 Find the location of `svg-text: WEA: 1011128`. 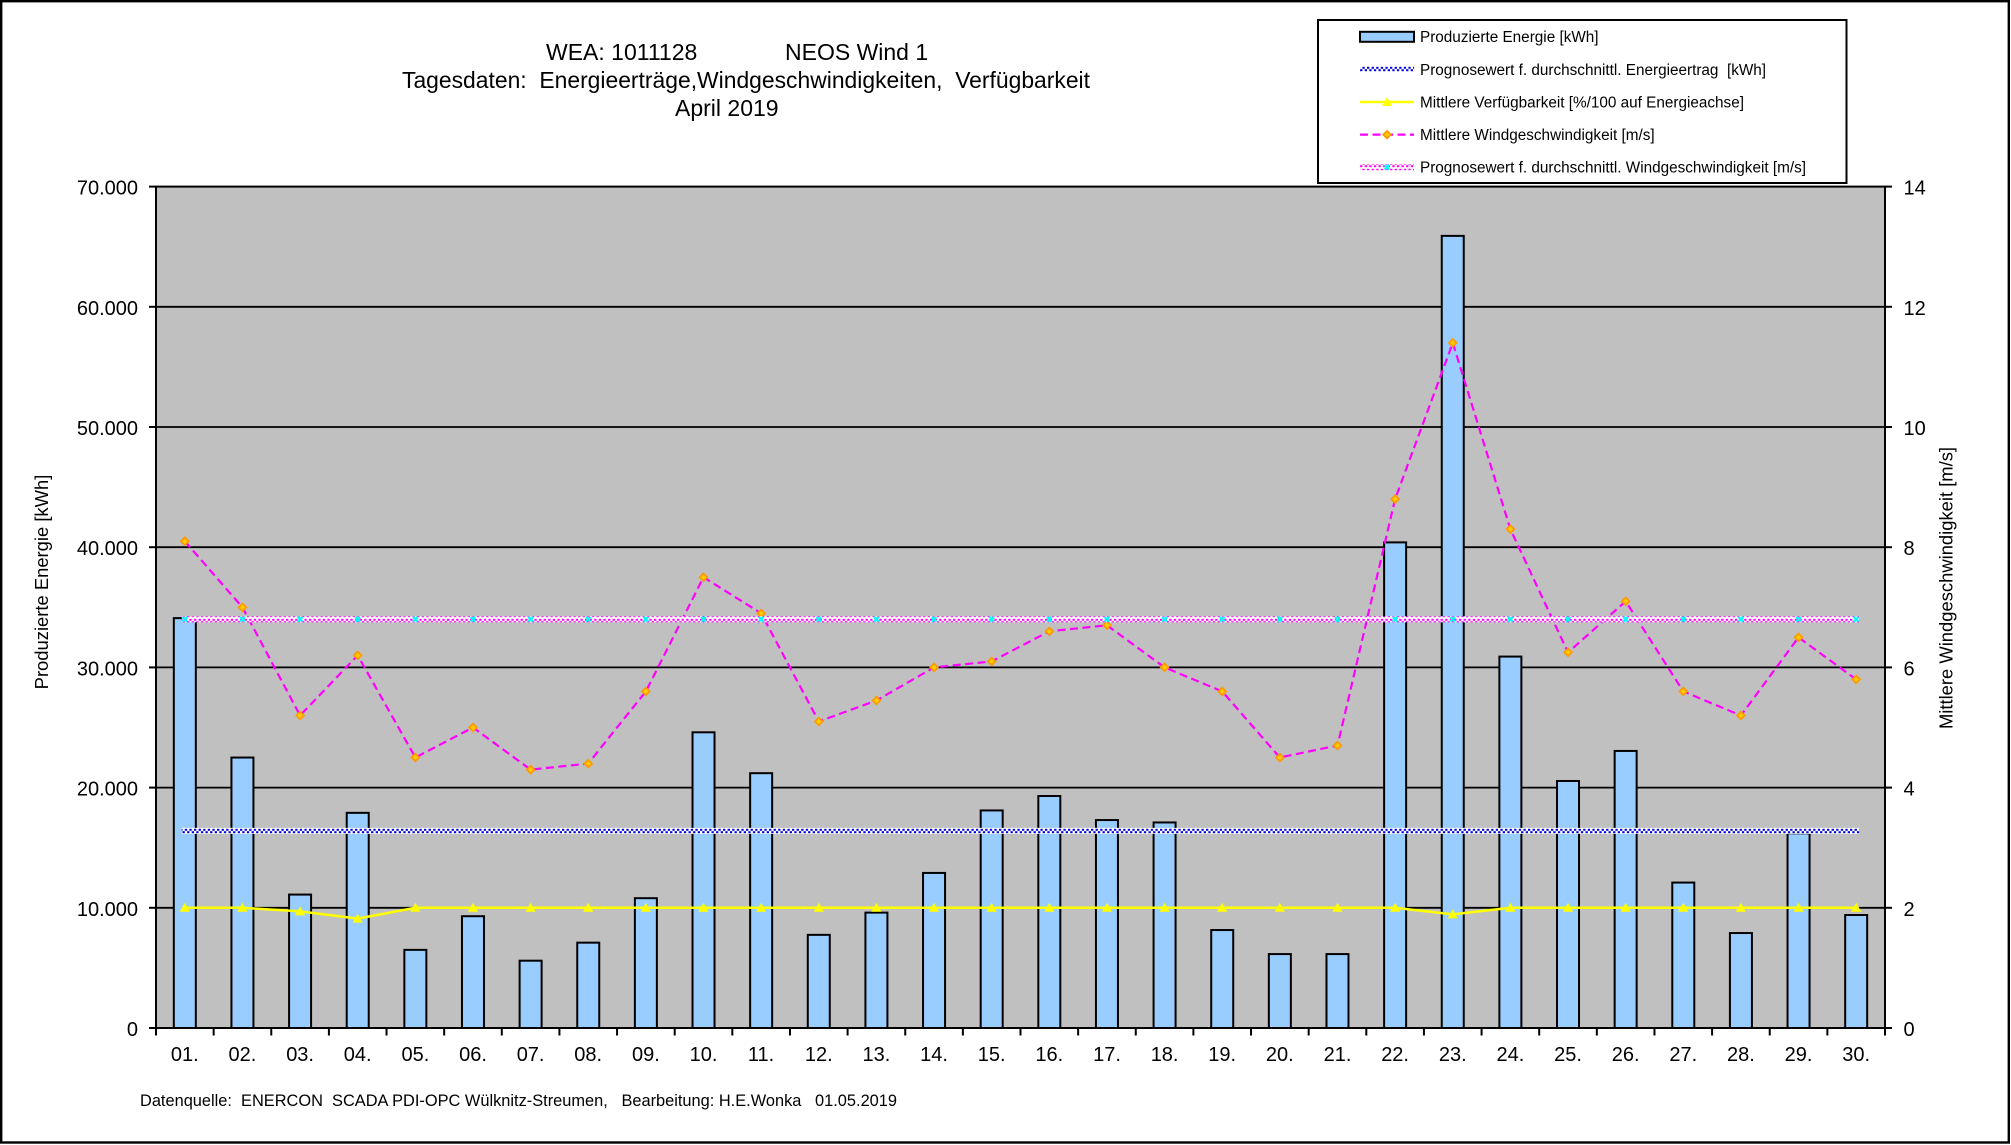

svg-text: WEA: 1011128 is located at coordinates (621, 52).